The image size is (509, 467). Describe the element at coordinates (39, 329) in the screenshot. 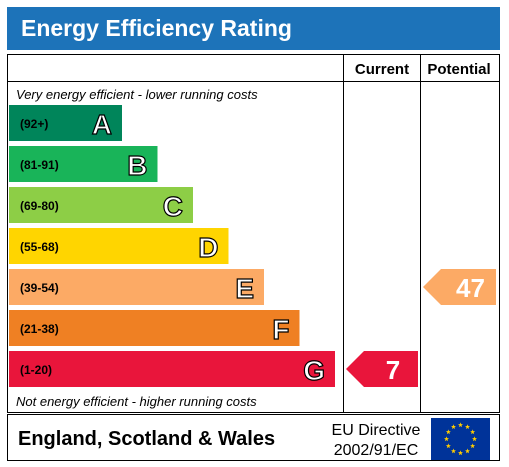

I see `band-range-f: (21-38)` at that location.